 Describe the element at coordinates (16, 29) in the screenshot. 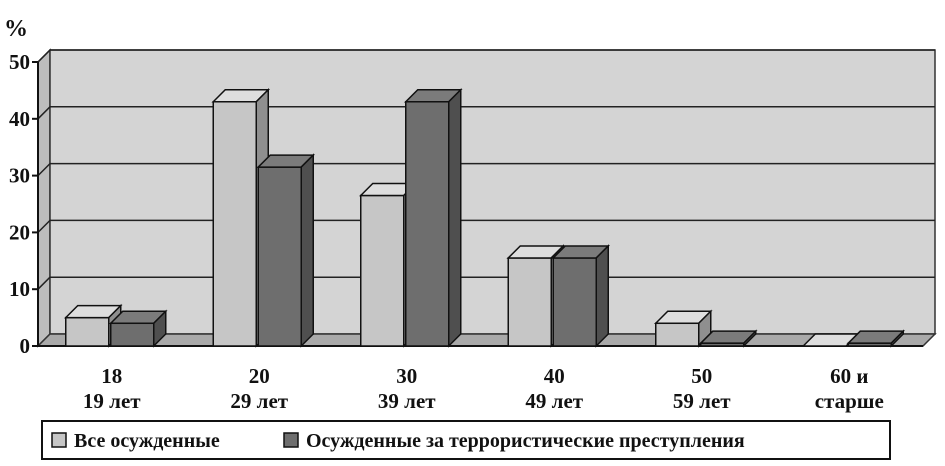

I see `y-axis-label: %` at that location.